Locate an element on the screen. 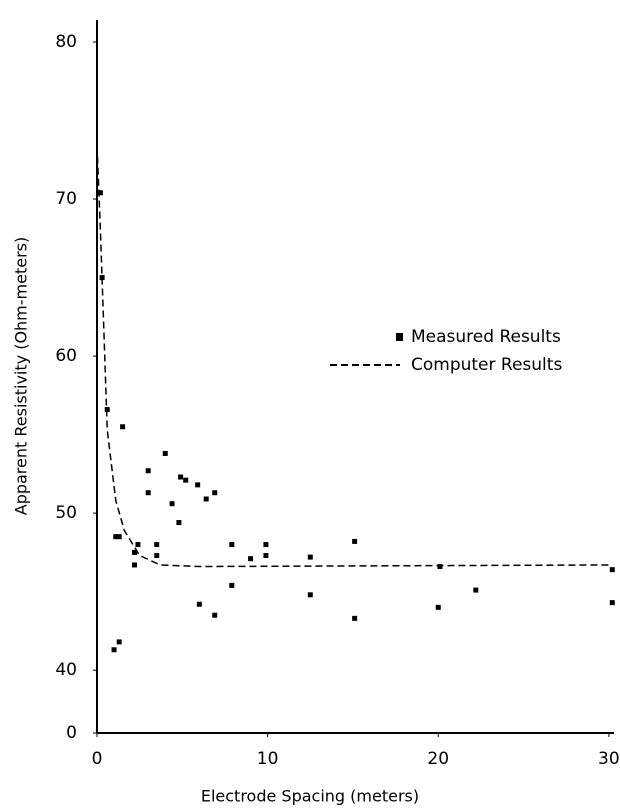  x-tick-label: 30 is located at coordinates (609, 759).